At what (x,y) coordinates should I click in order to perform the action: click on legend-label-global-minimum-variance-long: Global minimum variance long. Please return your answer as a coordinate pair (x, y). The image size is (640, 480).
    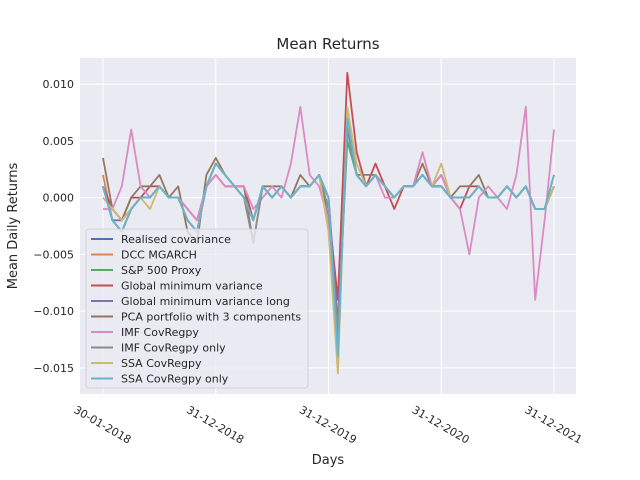
    Looking at the image, I should click on (205, 301).